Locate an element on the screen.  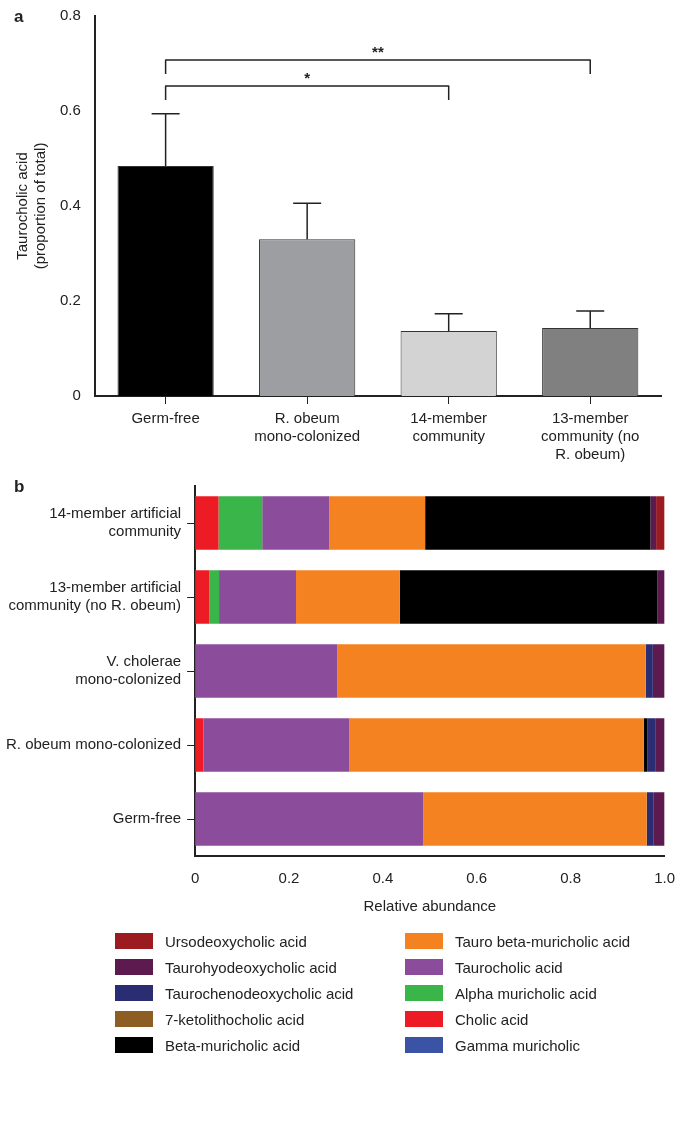
x-tick-label: 1.0 is located at coordinates (664, 878).